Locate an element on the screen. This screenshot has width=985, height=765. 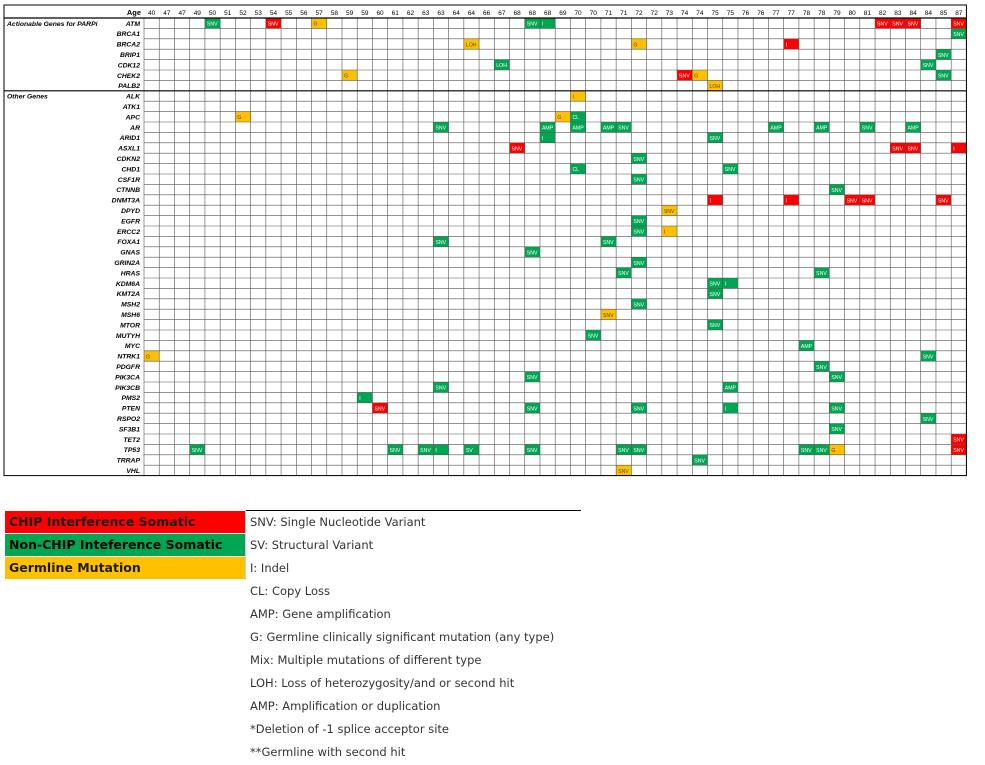
age-tick-label: 63 is located at coordinates (426, 13).